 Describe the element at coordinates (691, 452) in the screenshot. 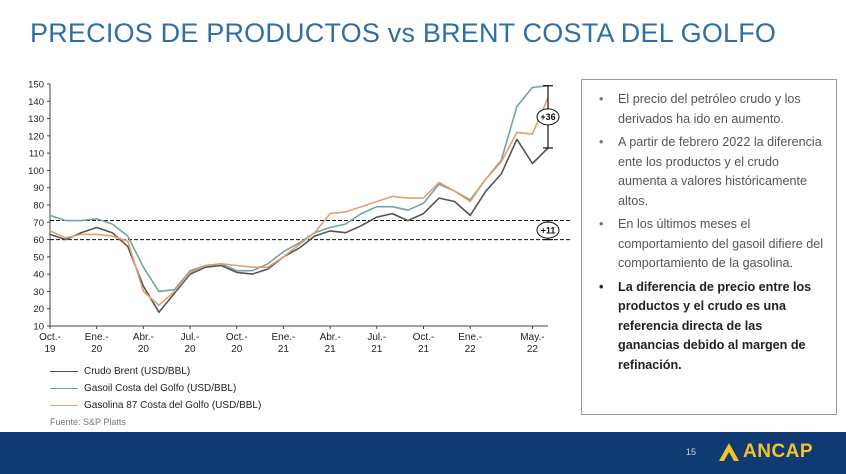

I see `page-number: 15` at that location.